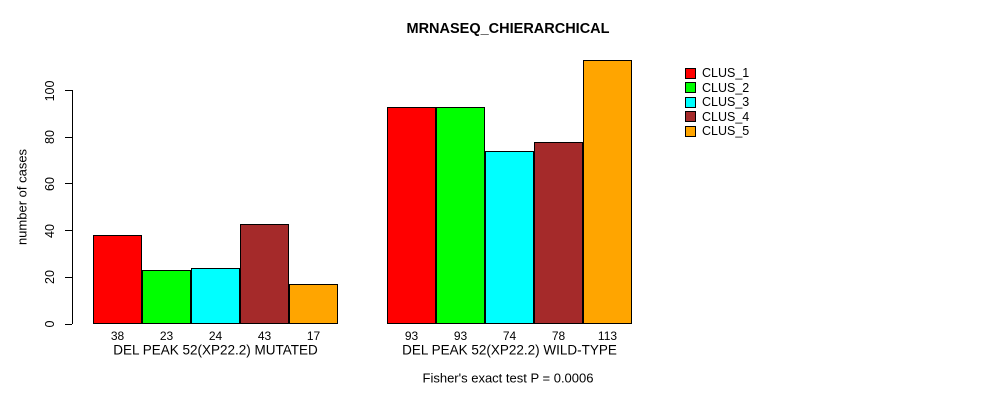 The height and width of the screenshot is (400, 990). I want to click on legend-label-clus_4: CLUS_4, so click(726, 116).